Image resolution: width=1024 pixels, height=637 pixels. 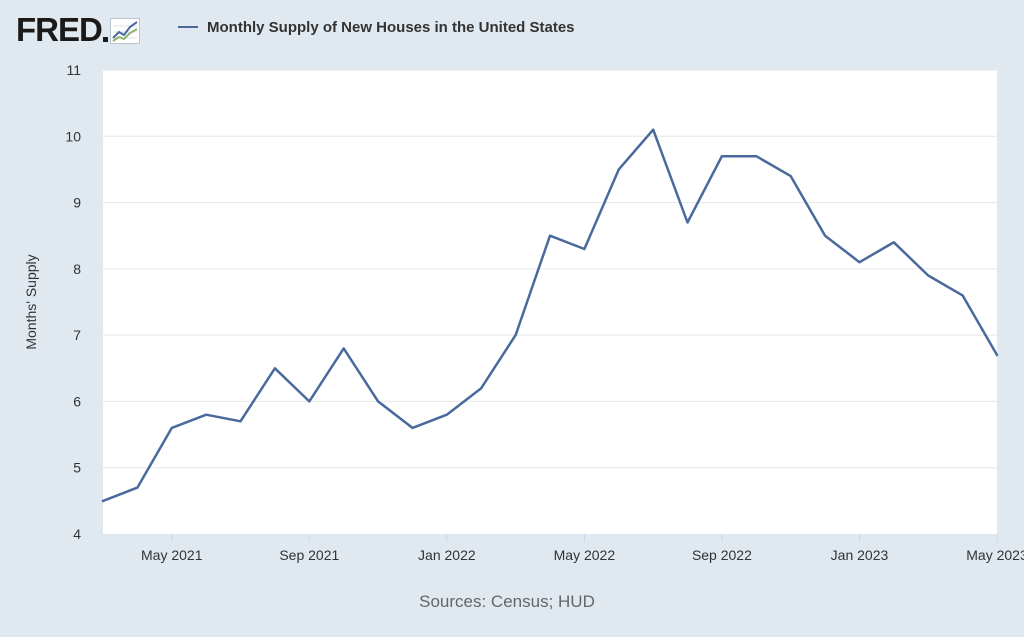 I want to click on fred-logo-text: FRED, so click(x=59, y=29).